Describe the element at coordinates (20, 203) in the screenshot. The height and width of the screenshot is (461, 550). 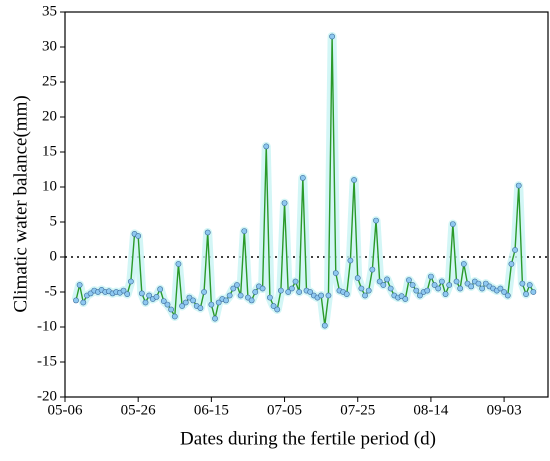
I see `y-axis-label: Climatic water balance(mm)` at that location.